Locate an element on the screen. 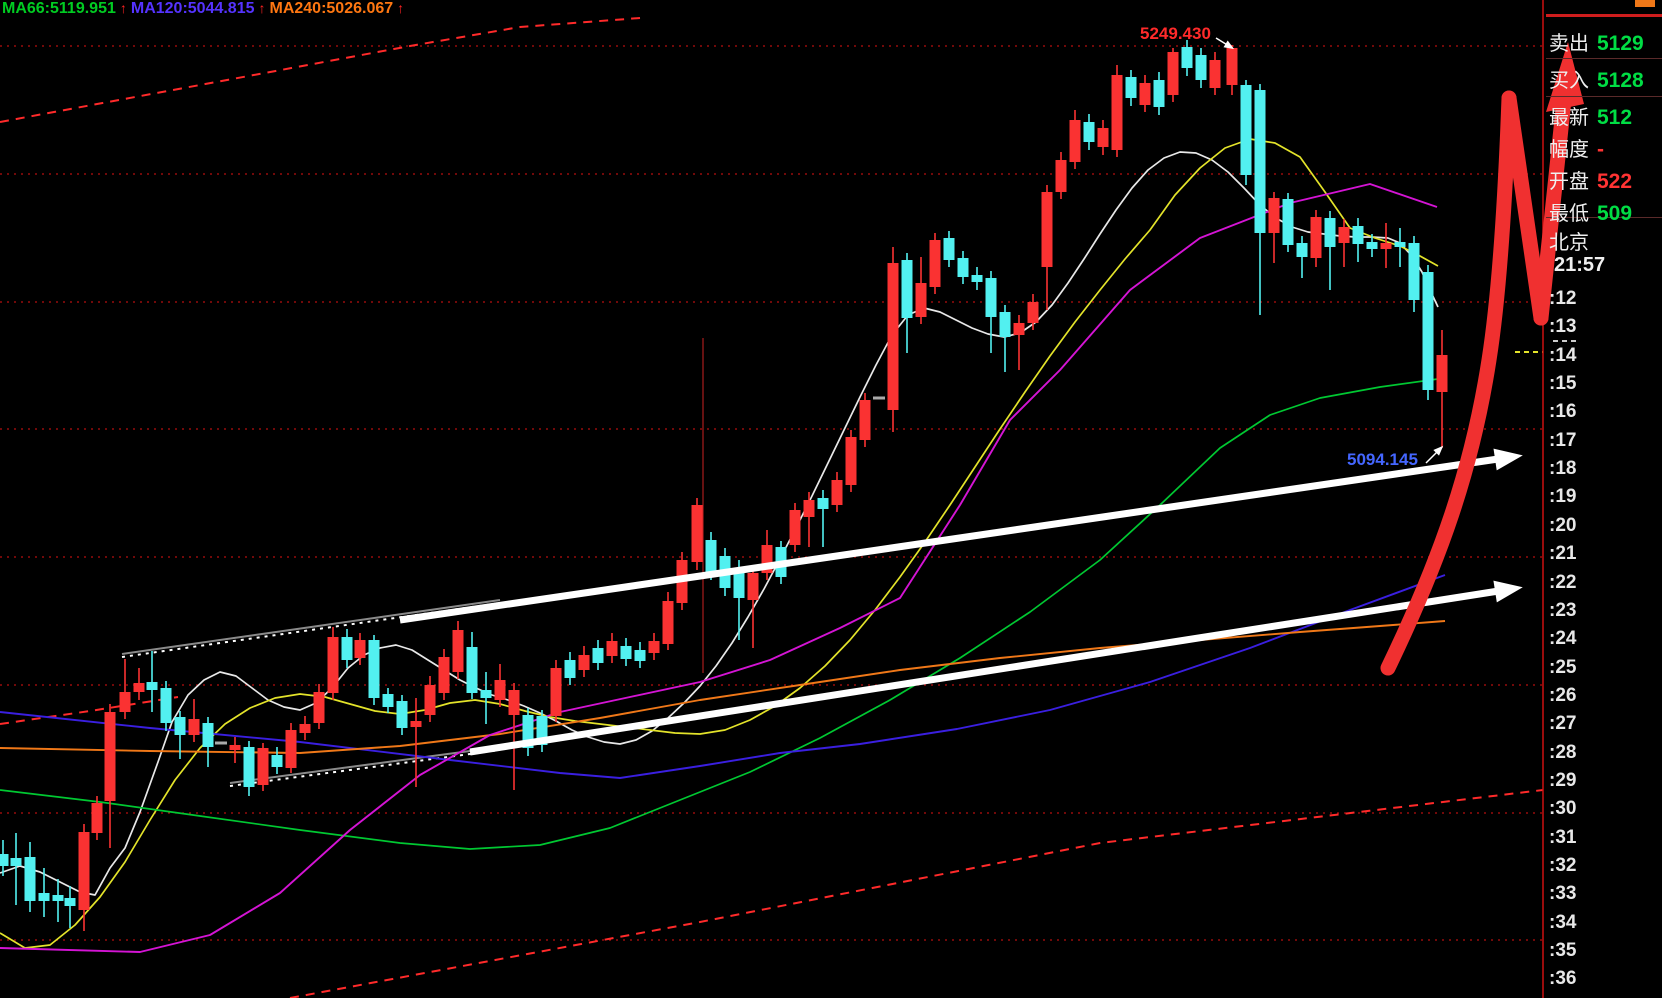 The height and width of the screenshot is (998, 1662). clipped-top-right-text-fragment is located at coordinates (1645, 3).